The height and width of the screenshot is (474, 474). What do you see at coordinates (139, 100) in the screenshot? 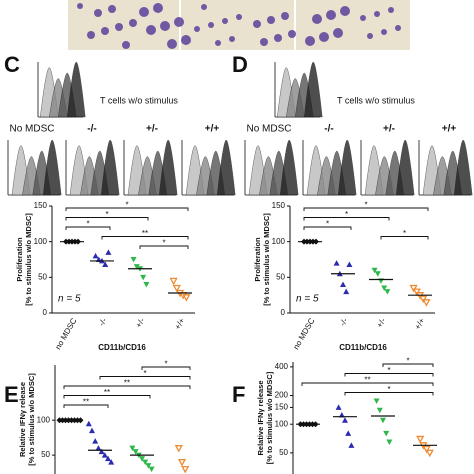
I see `header: T cells w/o stimulus` at bounding box center [139, 100].